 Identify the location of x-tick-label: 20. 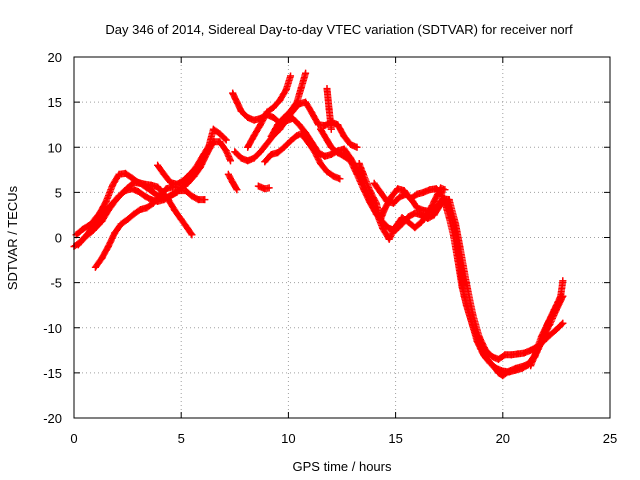
(503, 438).